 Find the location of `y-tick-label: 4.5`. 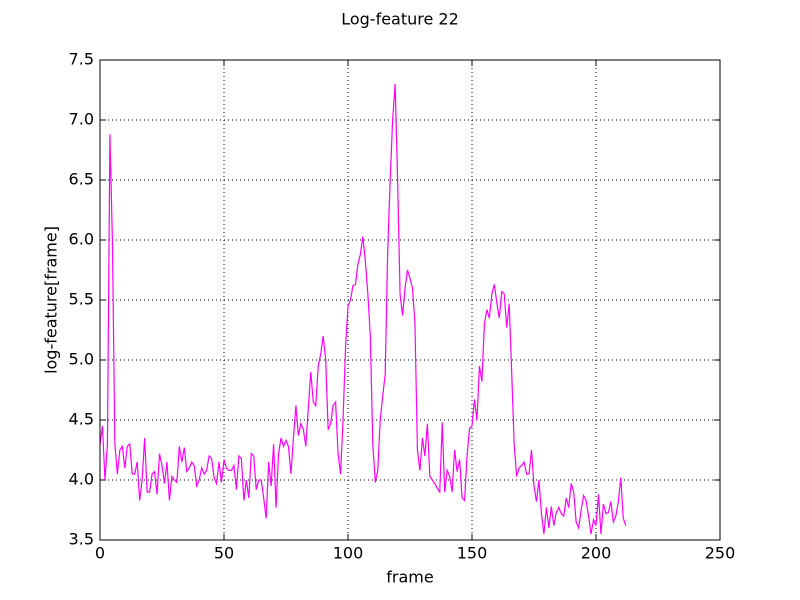

y-tick-label: 4.5 is located at coordinates (81, 419).